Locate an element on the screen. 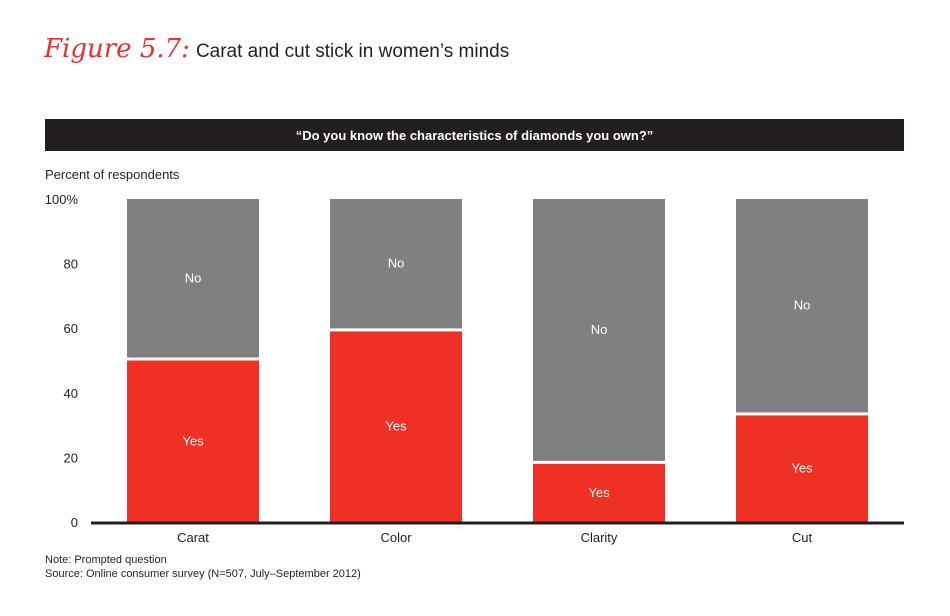 This screenshot has height=616, width=950. bar-yes-carat is located at coordinates (193, 441).